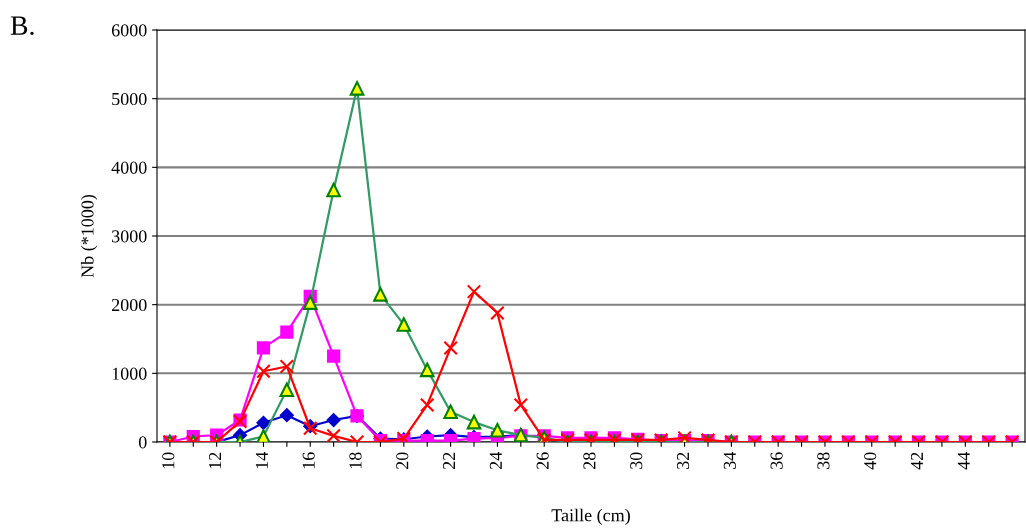  Describe the element at coordinates (355, 460) in the screenshot. I see `x-tick-label: 18` at that location.